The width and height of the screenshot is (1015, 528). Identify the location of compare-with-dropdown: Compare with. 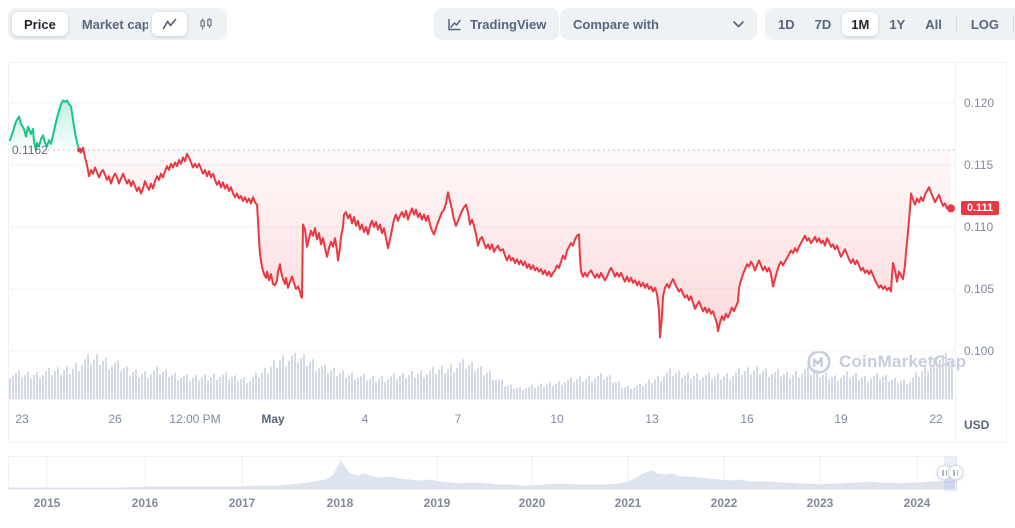
(658, 24).